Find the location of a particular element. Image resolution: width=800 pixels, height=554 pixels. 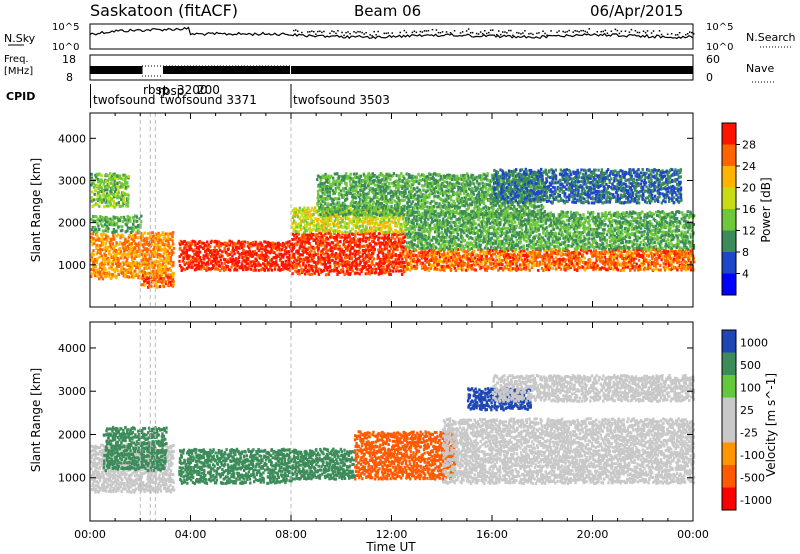

station-title: Saskatoon (fitACF) is located at coordinates (164, 10).